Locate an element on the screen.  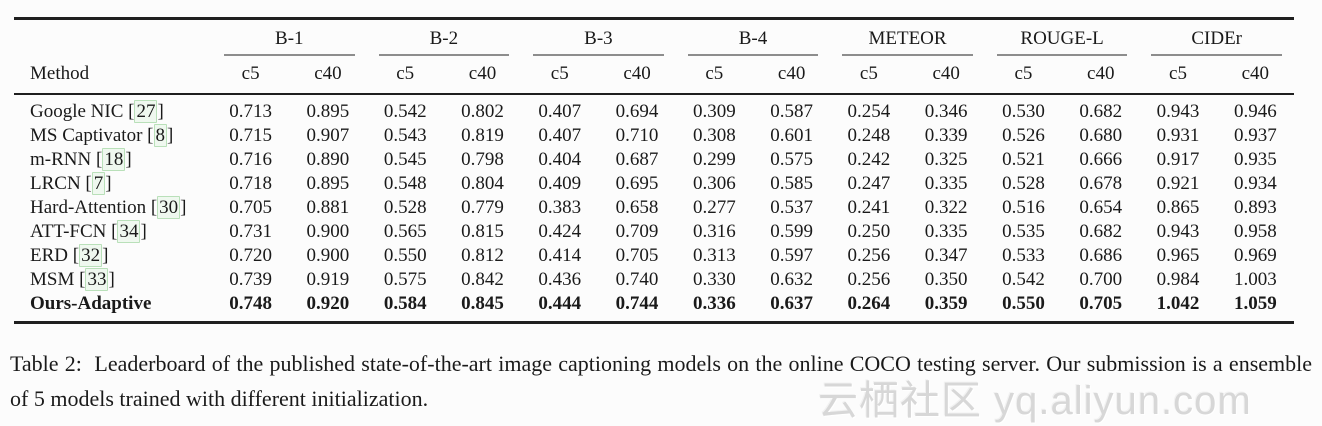
metric-value: 0.407 is located at coordinates (560, 135).